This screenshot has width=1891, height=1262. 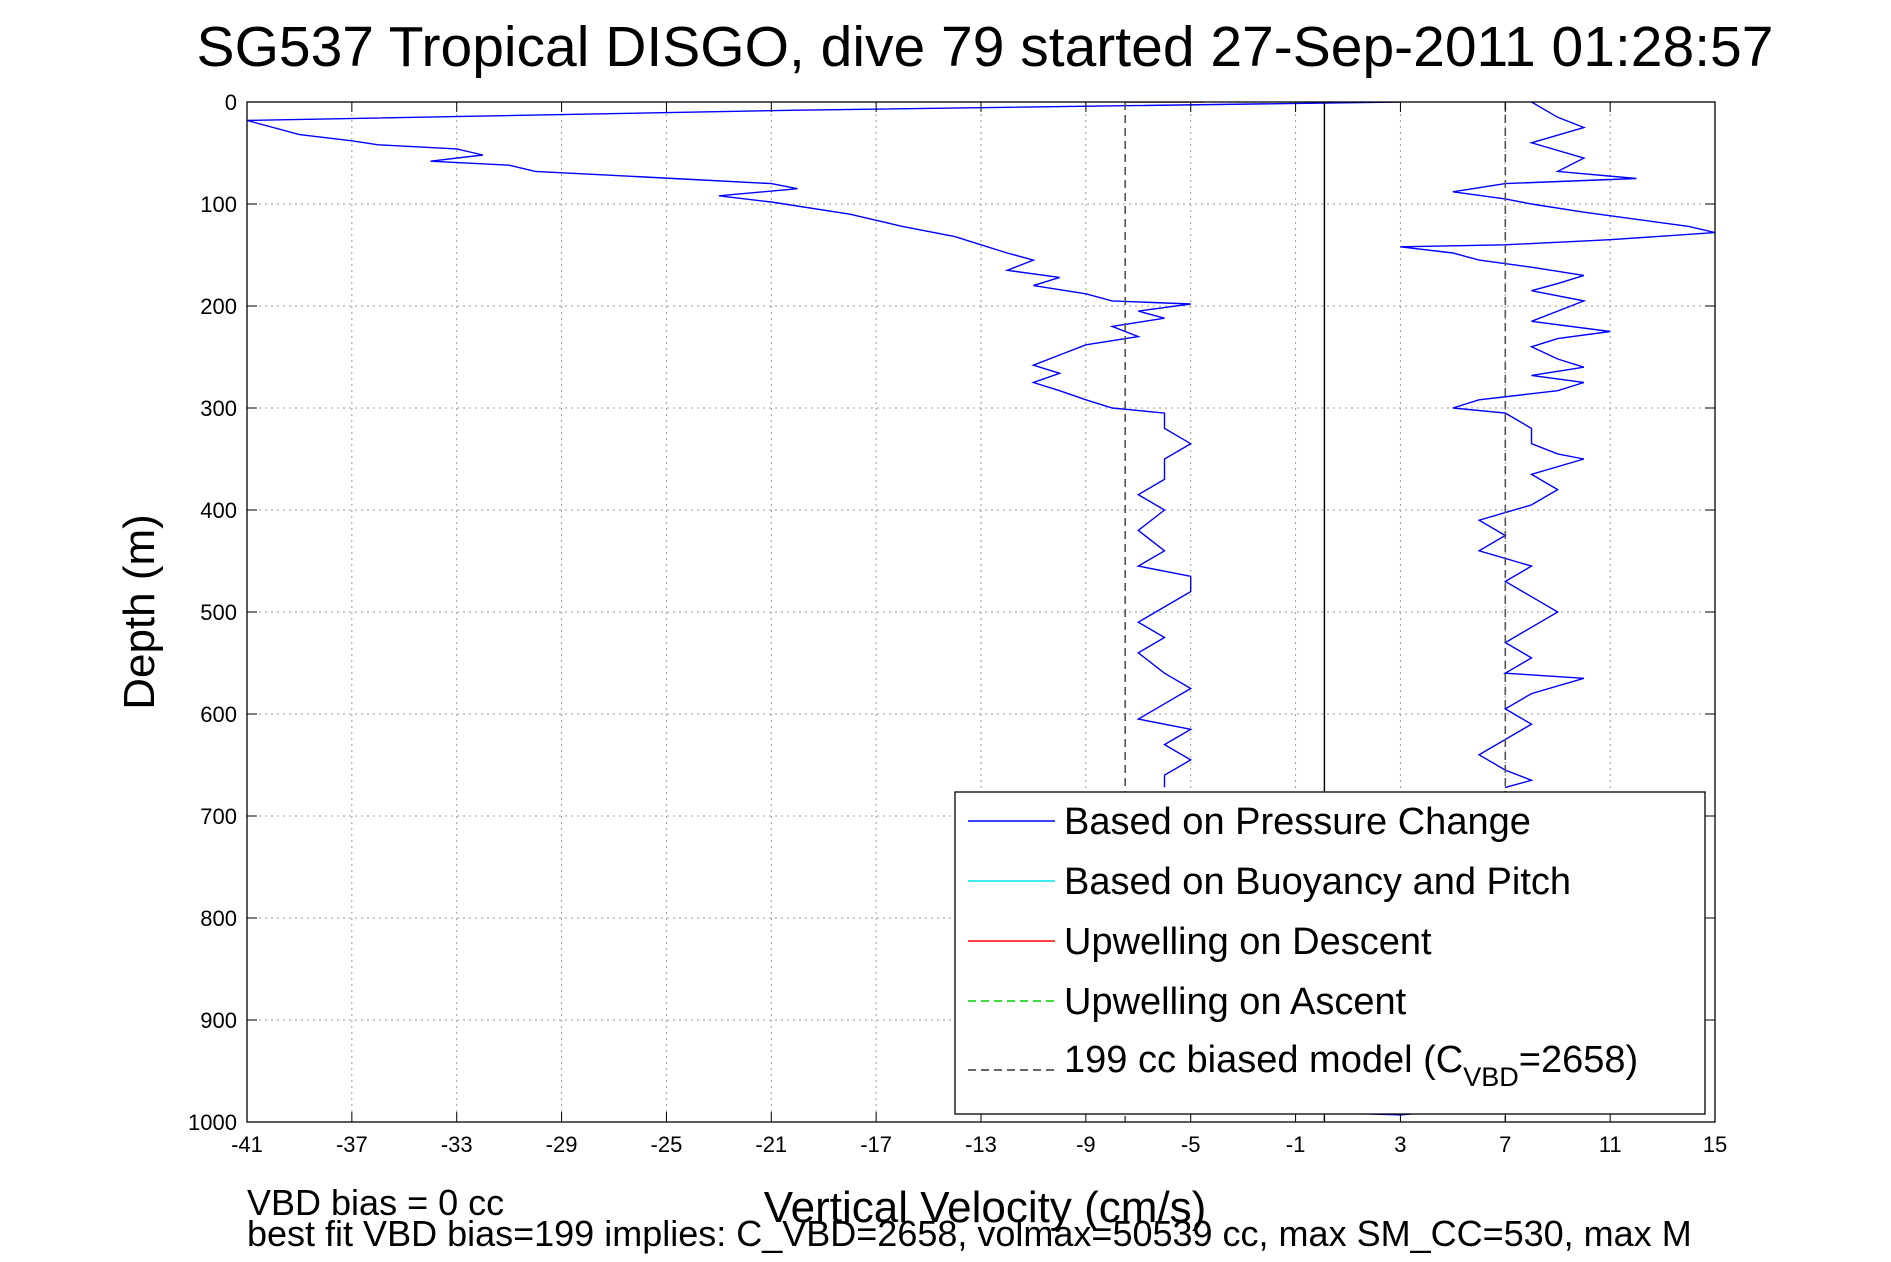 I want to click on y-tick-label-9: 900, so click(x=218, y=1020).